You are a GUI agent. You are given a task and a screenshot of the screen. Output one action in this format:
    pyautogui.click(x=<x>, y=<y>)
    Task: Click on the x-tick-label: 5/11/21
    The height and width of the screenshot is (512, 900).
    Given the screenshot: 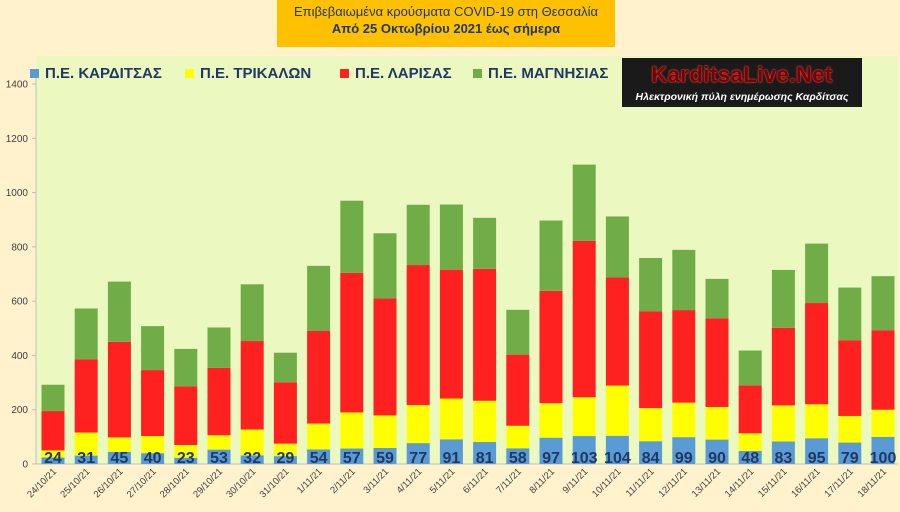 What is the action you would take?
    pyautogui.click(x=443, y=481)
    